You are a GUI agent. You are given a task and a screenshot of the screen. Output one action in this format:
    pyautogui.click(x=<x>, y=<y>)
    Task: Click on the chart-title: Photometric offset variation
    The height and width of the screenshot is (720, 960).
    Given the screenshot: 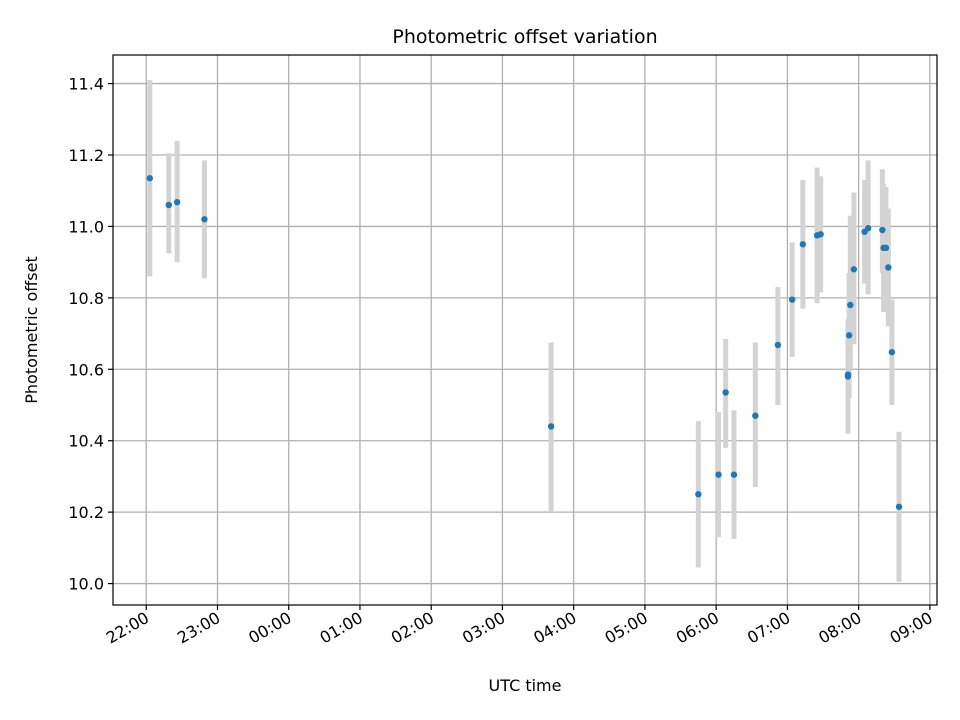 What is the action you would take?
    pyautogui.click(x=524, y=37)
    